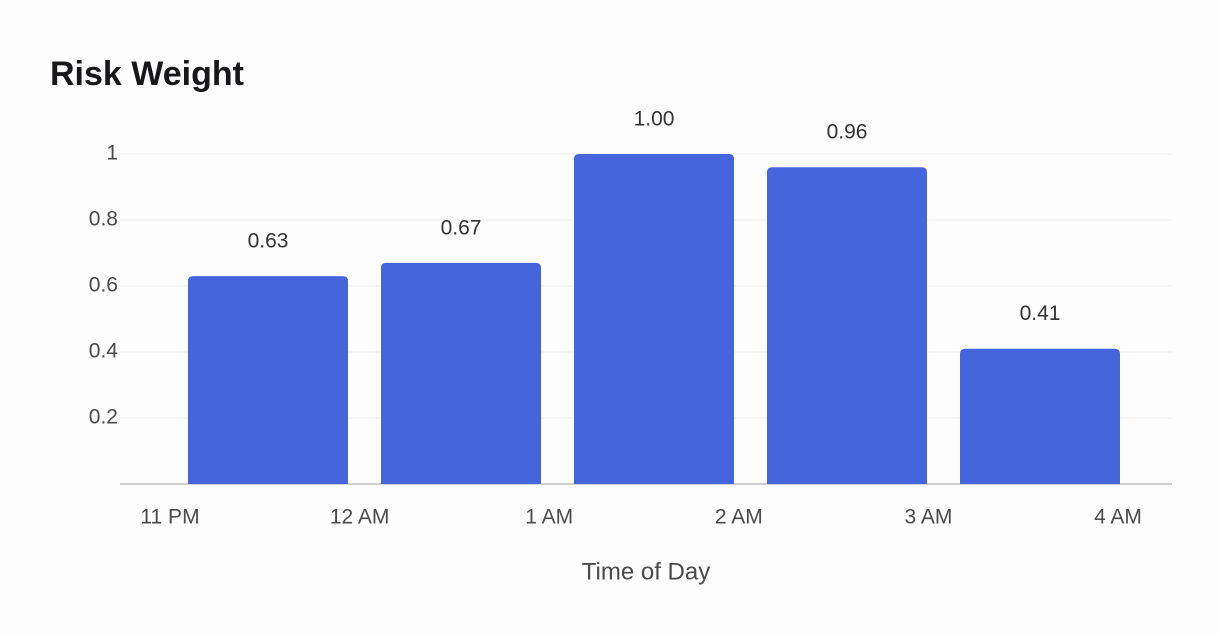 The image size is (1220, 636). I want to click on value-label: 0.96, so click(847, 132).